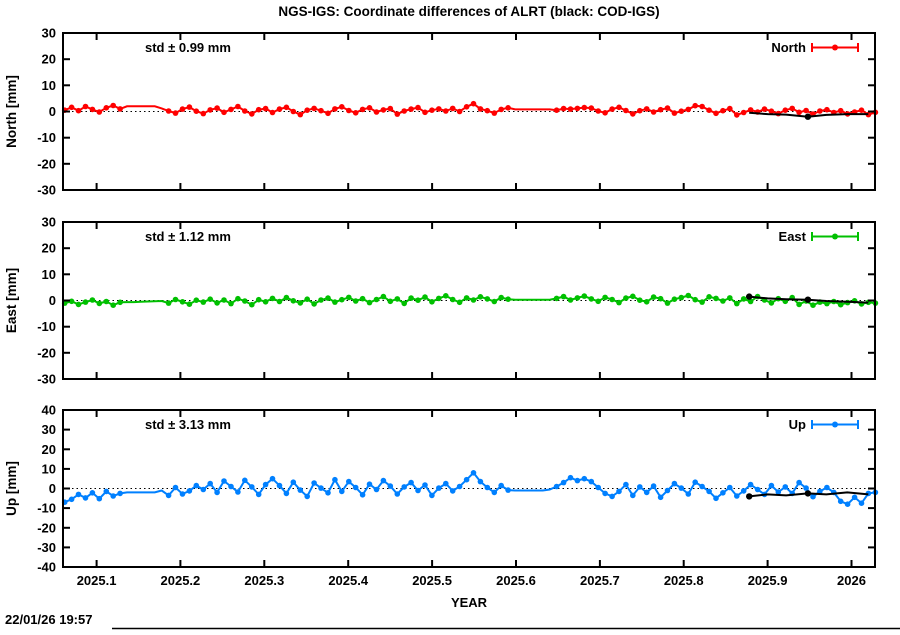 Image resolution: width=900 pixels, height=635 pixels. Describe the element at coordinates (49, 429) in the screenshot. I see `y-tick-label-up: 30` at that location.